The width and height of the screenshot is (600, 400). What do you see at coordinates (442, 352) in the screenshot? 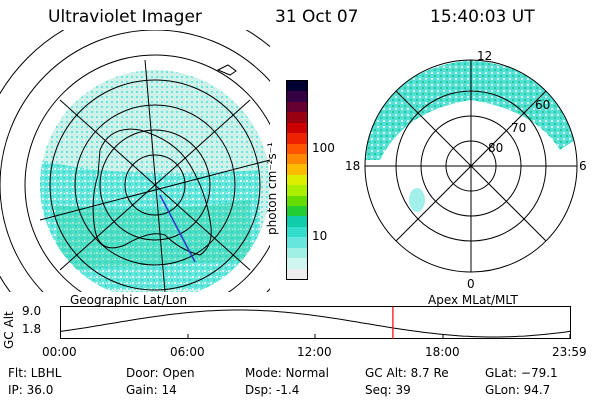
I see `timeline-xtick-3: 18:00` at bounding box center [442, 352].